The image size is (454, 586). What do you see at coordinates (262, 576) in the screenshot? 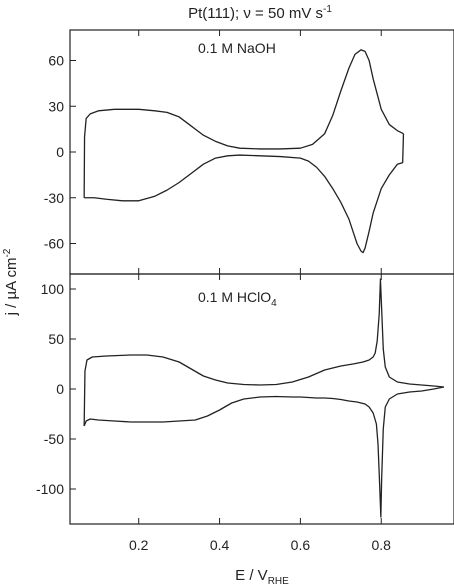
I see `x-axis-title: E / VRHE` at bounding box center [262, 576].